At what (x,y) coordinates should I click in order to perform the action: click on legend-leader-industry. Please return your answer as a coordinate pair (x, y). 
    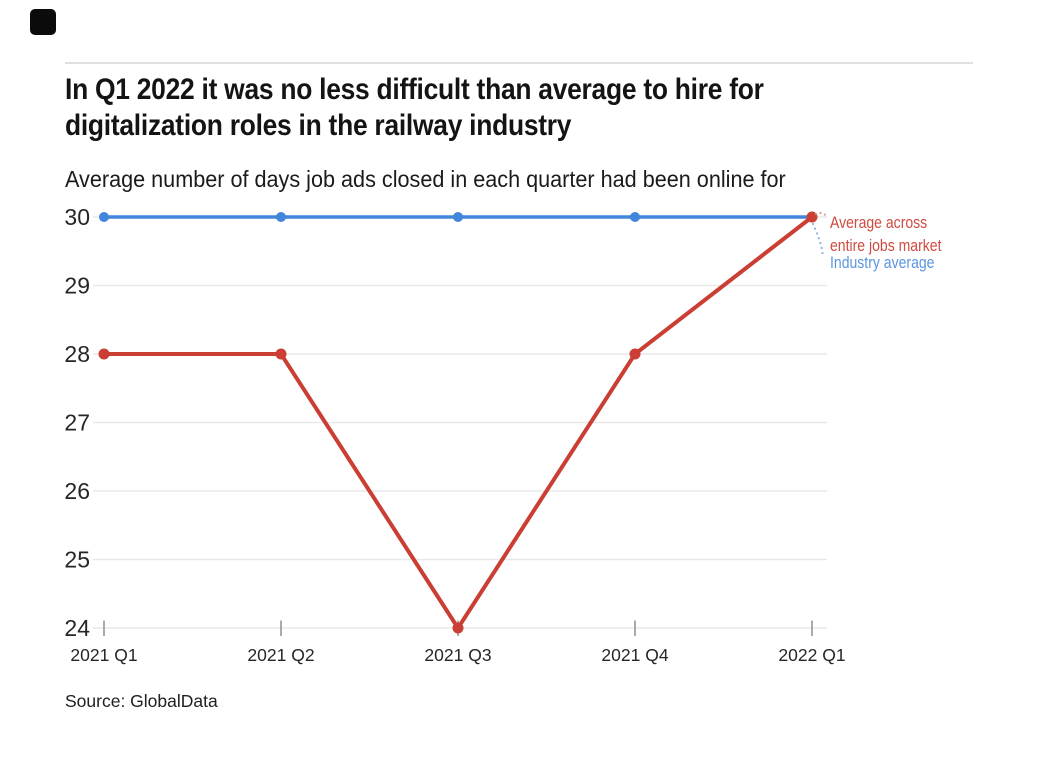
    Looking at the image, I should click on (817, 238).